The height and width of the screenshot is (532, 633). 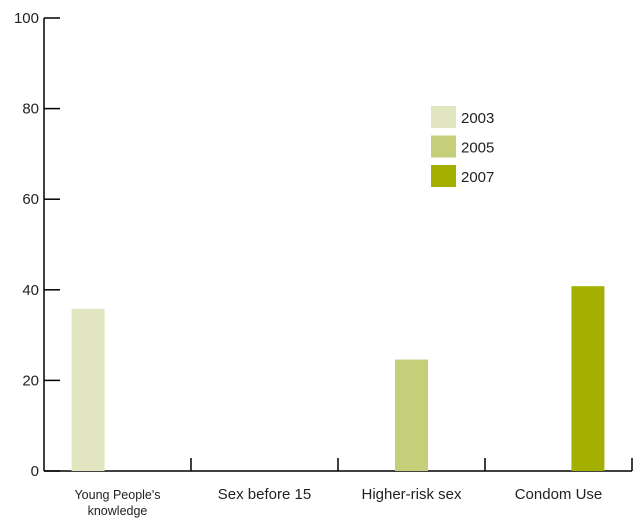 What do you see at coordinates (117, 495) in the screenshot?
I see `x-category-label: Young People's` at bounding box center [117, 495].